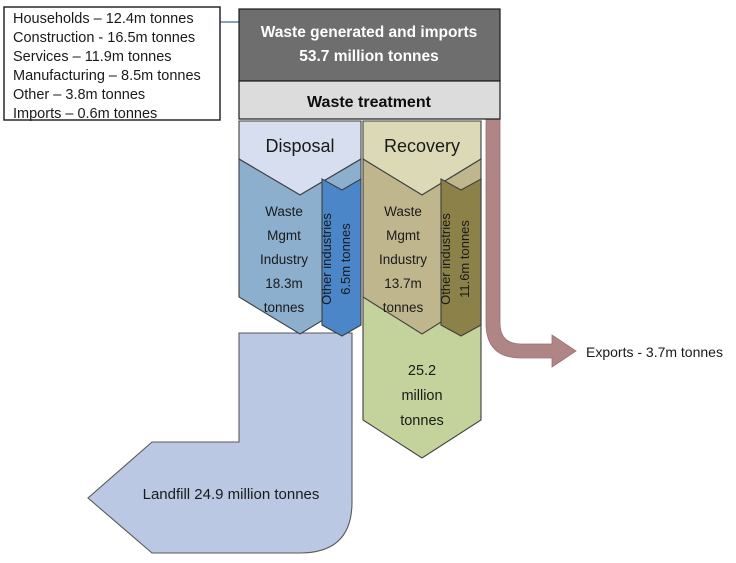  Describe the element at coordinates (220, 443) in the screenshot. I see `landfill-flow-shape` at that location.